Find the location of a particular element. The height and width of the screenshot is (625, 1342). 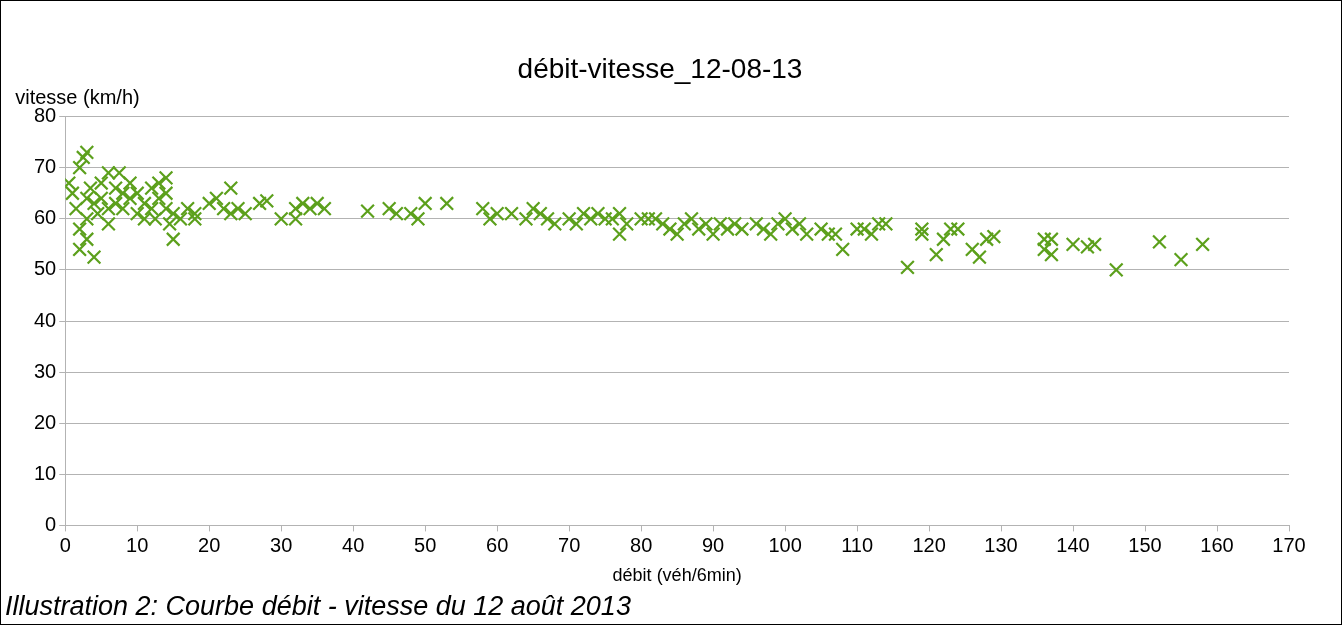

y-tick-label: 20 is located at coordinates (45, 421).